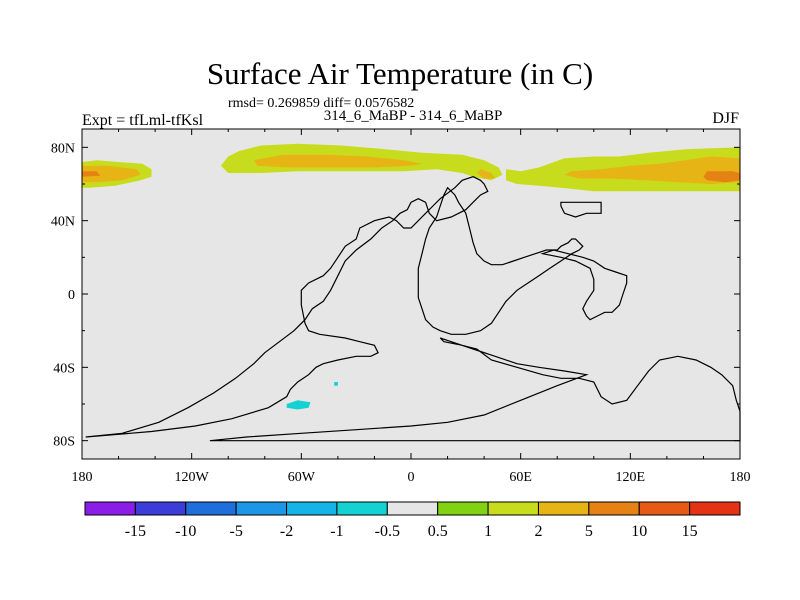 The image size is (800, 600). Describe the element at coordinates (91, 174) in the screenshot. I see `warm-band-west-pacific-hot` at that location.